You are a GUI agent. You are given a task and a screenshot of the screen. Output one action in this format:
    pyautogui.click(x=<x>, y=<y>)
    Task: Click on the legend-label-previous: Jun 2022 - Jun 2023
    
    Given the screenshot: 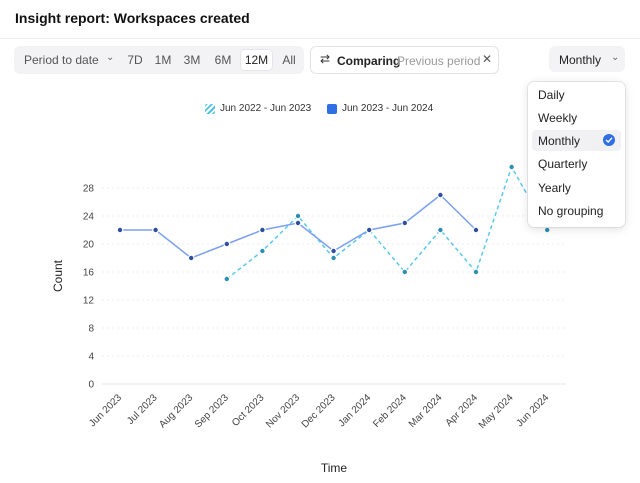 What is the action you would take?
    pyautogui.click(x=266, y=108)
    